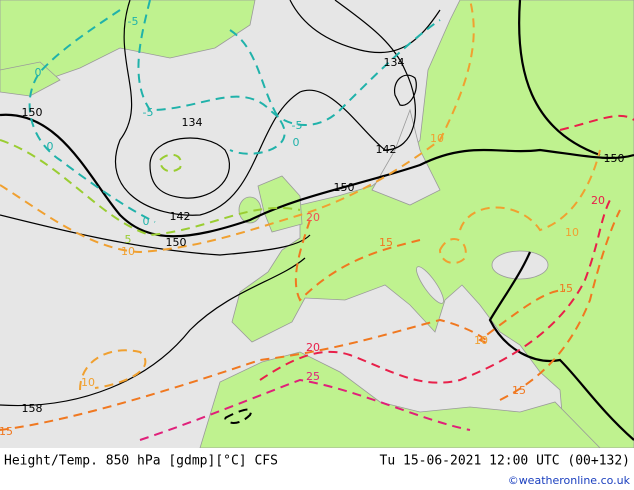 Image resolution: width=634 pixels, height=490 pixels. Describe the element at coordinates (505, 461) in the screenshot. I see `footer-time: Tu 15-06-2021 12:00 UTC (00+132)` at that location.